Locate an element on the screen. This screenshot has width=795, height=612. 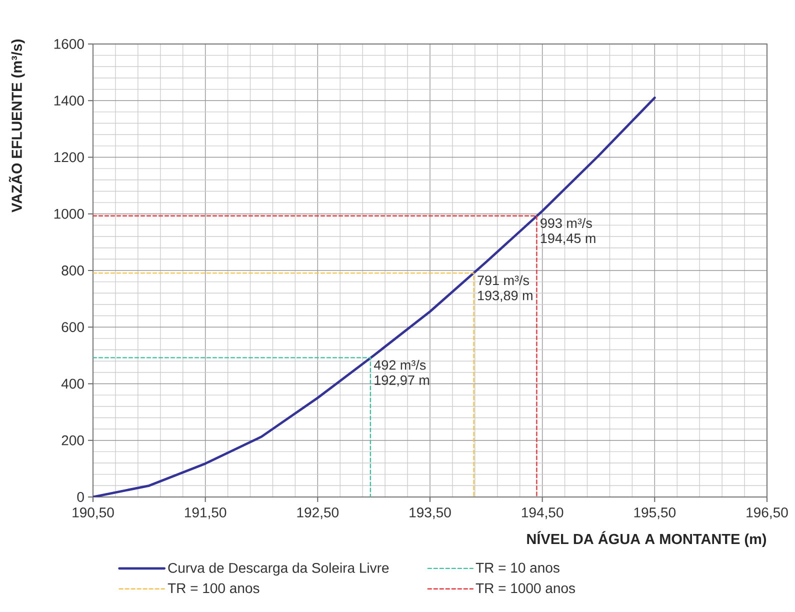
y-tick-label: 200 is located at coordinates (73, 440).